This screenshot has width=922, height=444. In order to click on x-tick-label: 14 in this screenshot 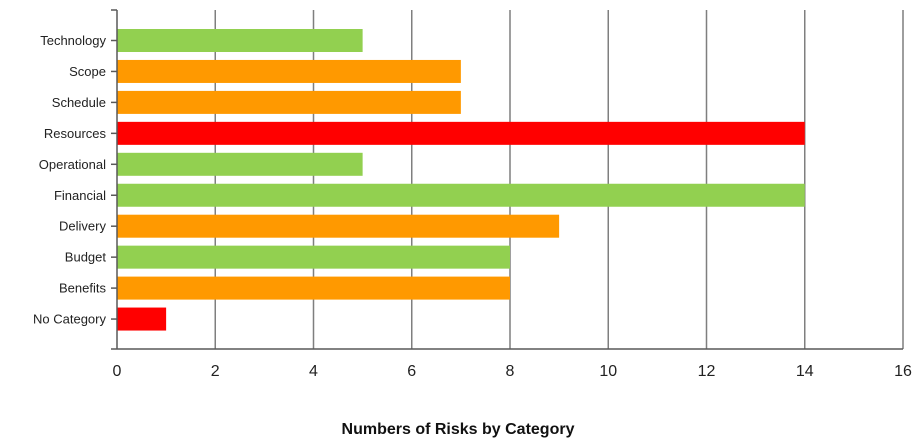, I will do `click(805, 371)`.